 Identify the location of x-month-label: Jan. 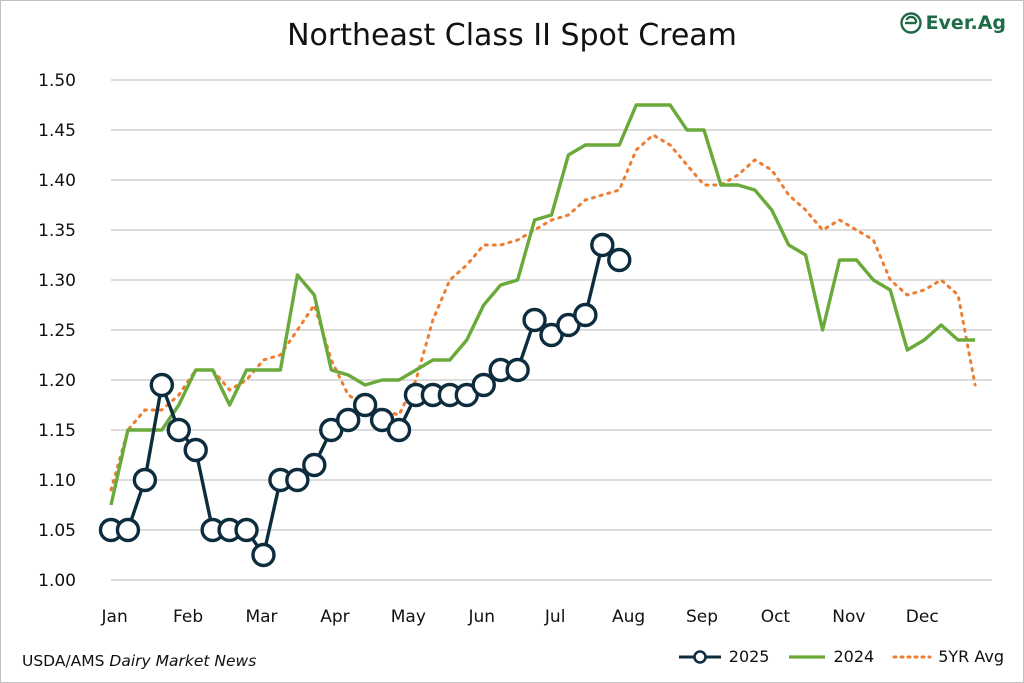
(114, 617).